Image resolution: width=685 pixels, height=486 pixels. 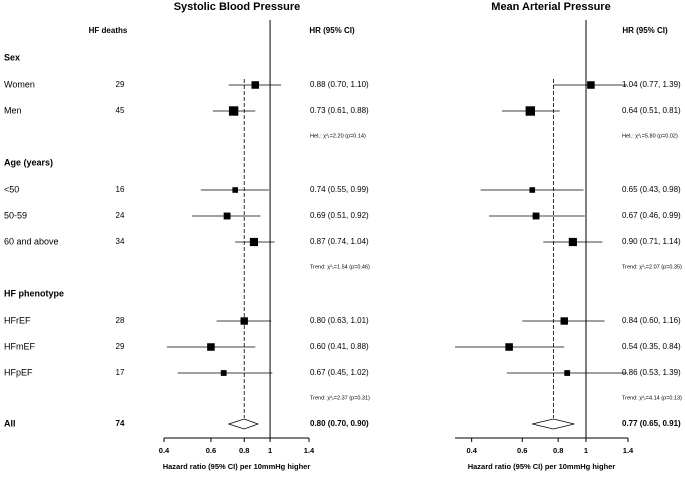 What do you see at coordinates (237, 7) in the screenshot?
I see `panel-title: Systolic Blood Pressure` at bounding box center [237, 7].